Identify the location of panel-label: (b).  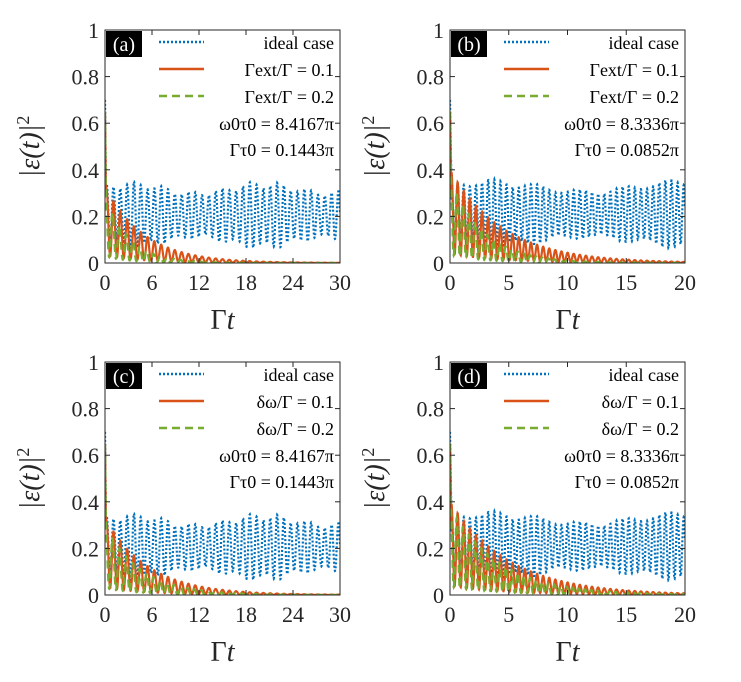
(468, 45).